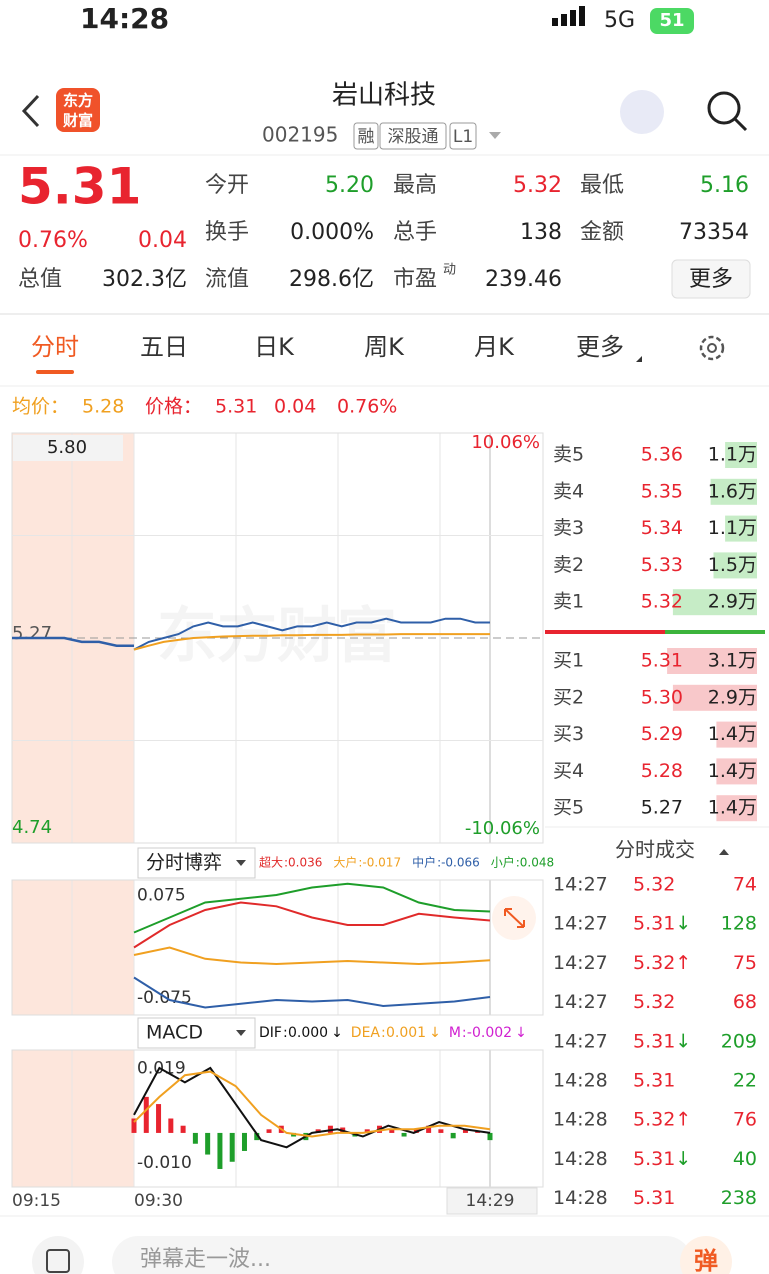 The height and width of the screenshot is (1274, 769). Describe the element at coordinates (503, 862) in the screenshot. I see `legend-name: 小户` at that location.